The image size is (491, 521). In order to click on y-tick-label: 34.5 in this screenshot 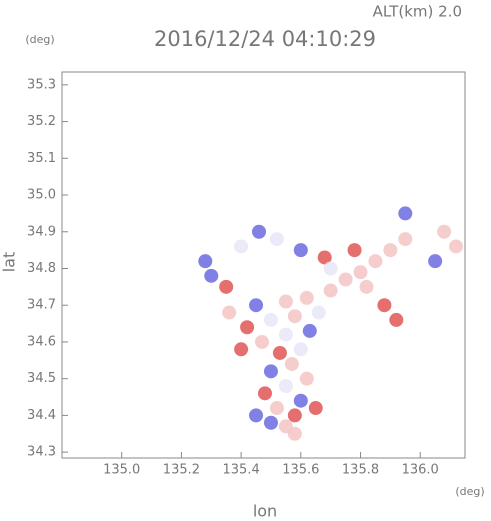, I will do `click(41, 378)`.